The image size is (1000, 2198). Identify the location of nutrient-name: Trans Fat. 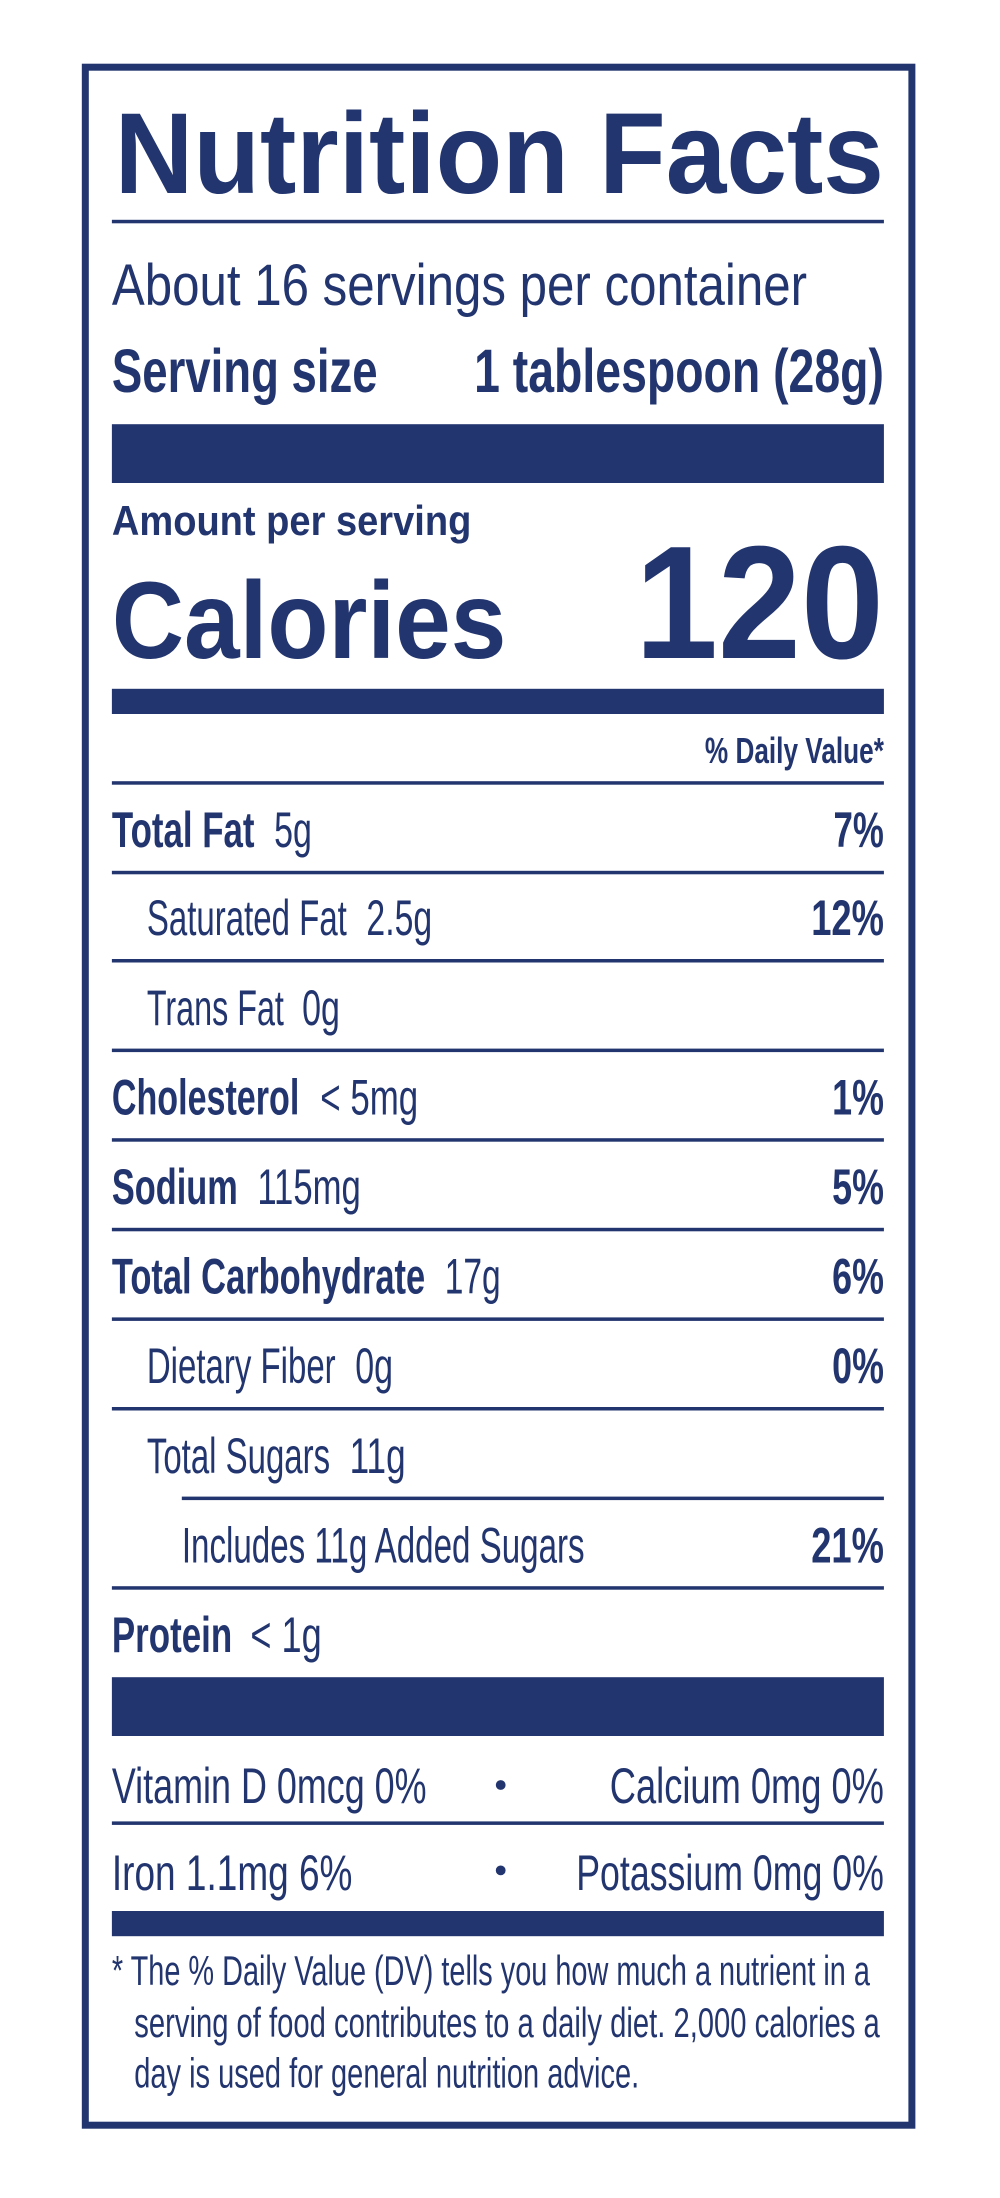
(215, 1007).